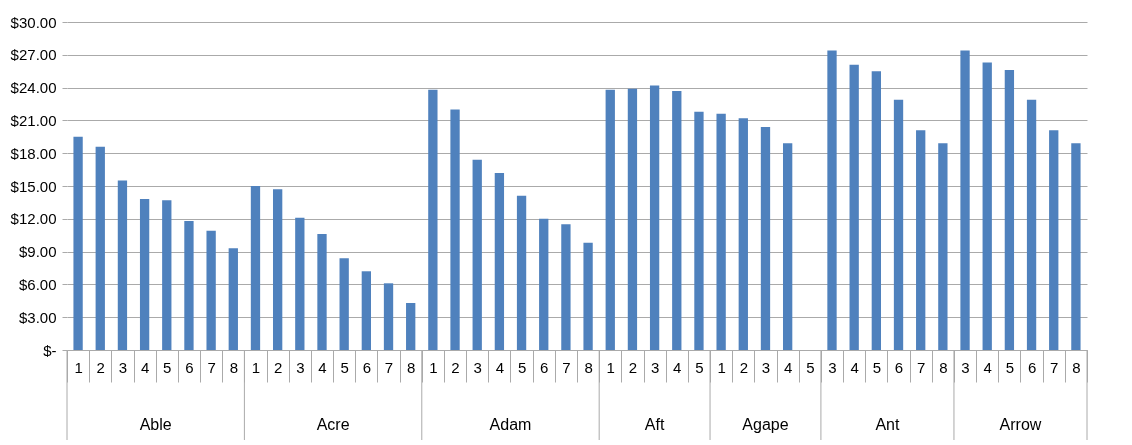 This screenshot has width=1132, height=445. What do you see at coordinates (37, 252) in the screenshot?
I see `y-tick-label: $9.00` at bounding box center [37, 252].